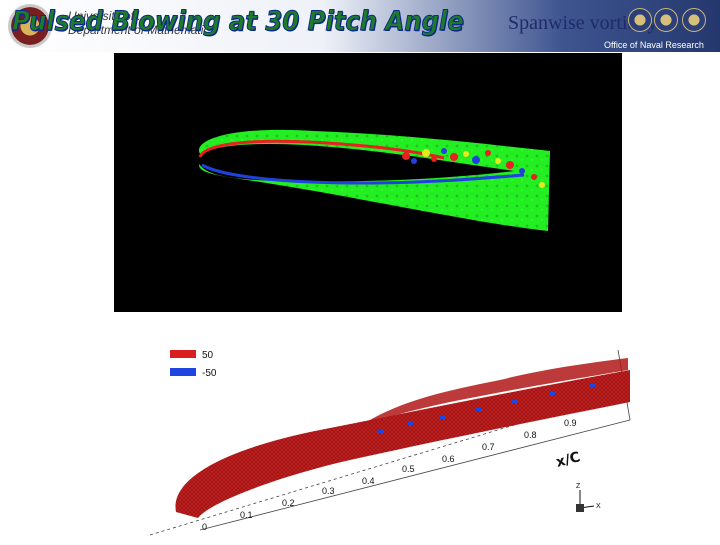 The height and width of the screenshot is (545, 720). Describe the element at coordinates (570, 423) in the screenshot. I see `tick-label: 0.9` at that location.